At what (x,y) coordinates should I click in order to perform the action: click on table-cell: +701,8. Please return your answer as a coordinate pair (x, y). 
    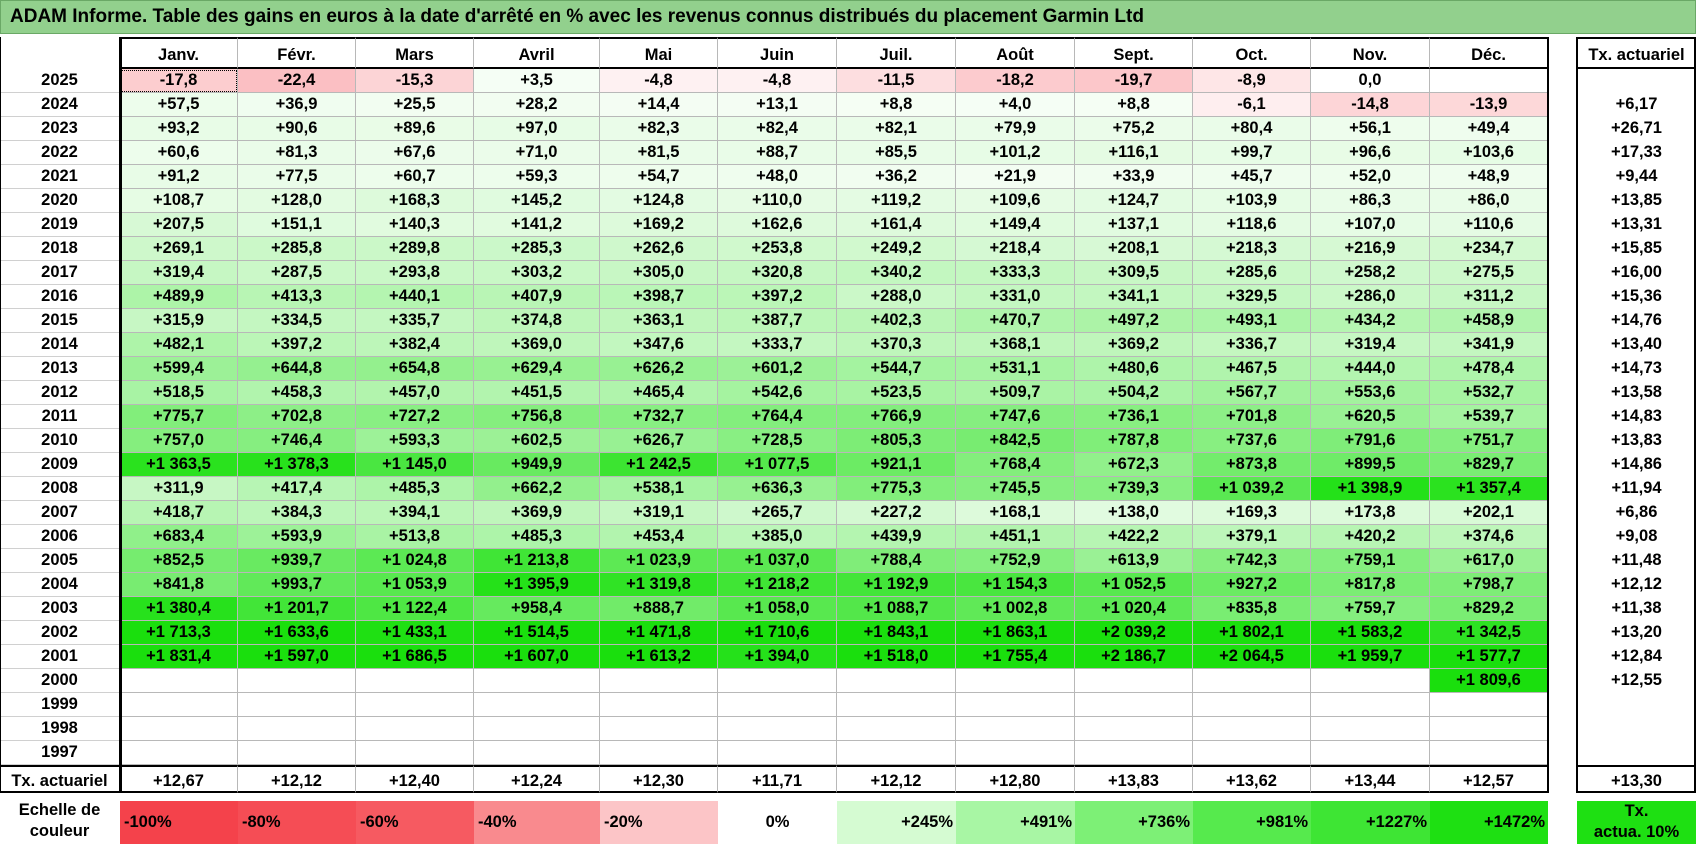
    Looking at the image, I should click on (1252, 417).